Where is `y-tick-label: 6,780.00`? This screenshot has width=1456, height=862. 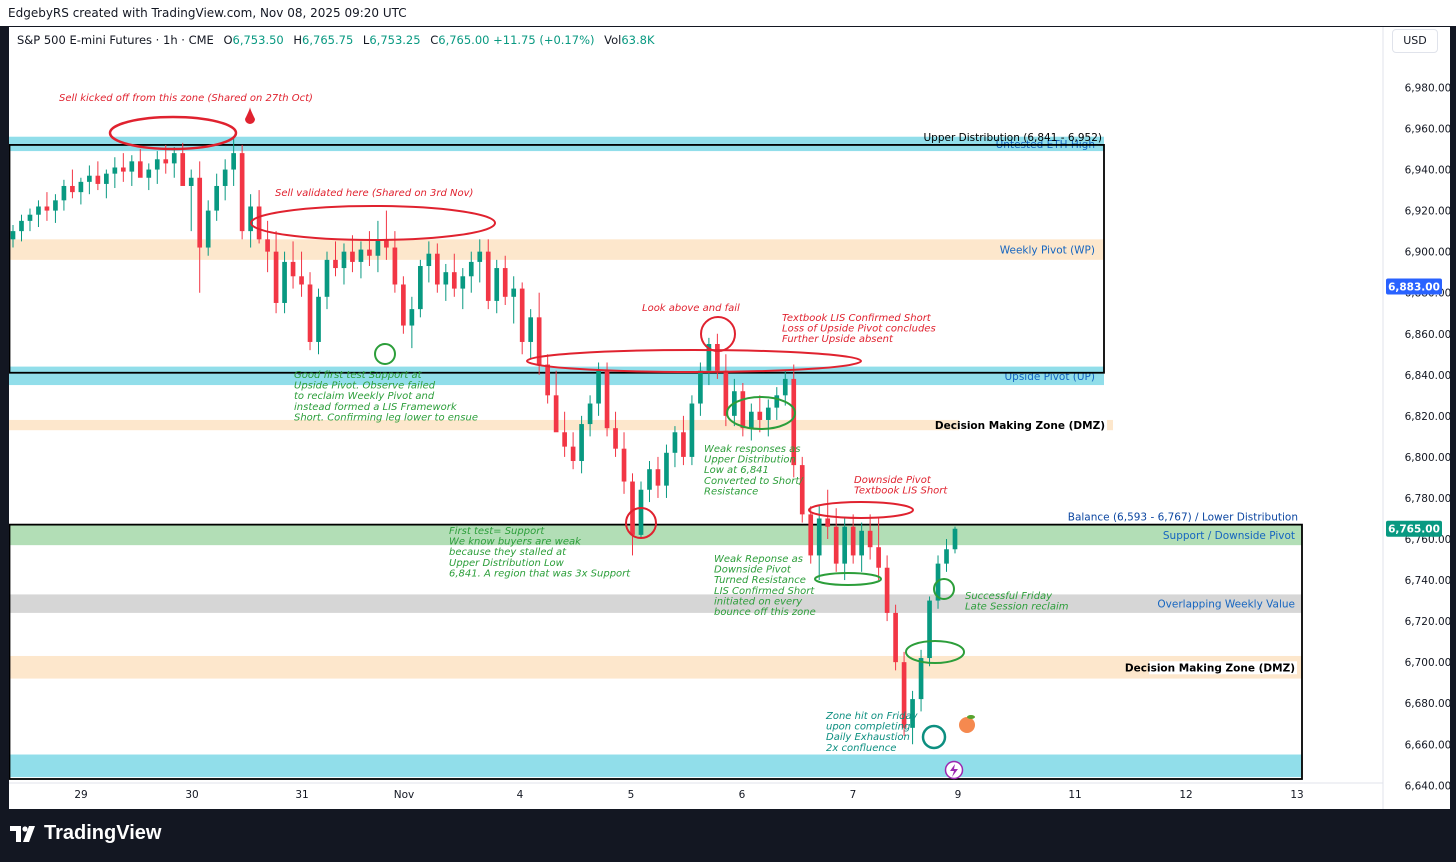
y-tick-label: 6,780.00 is located at coordinates (1427, 499).